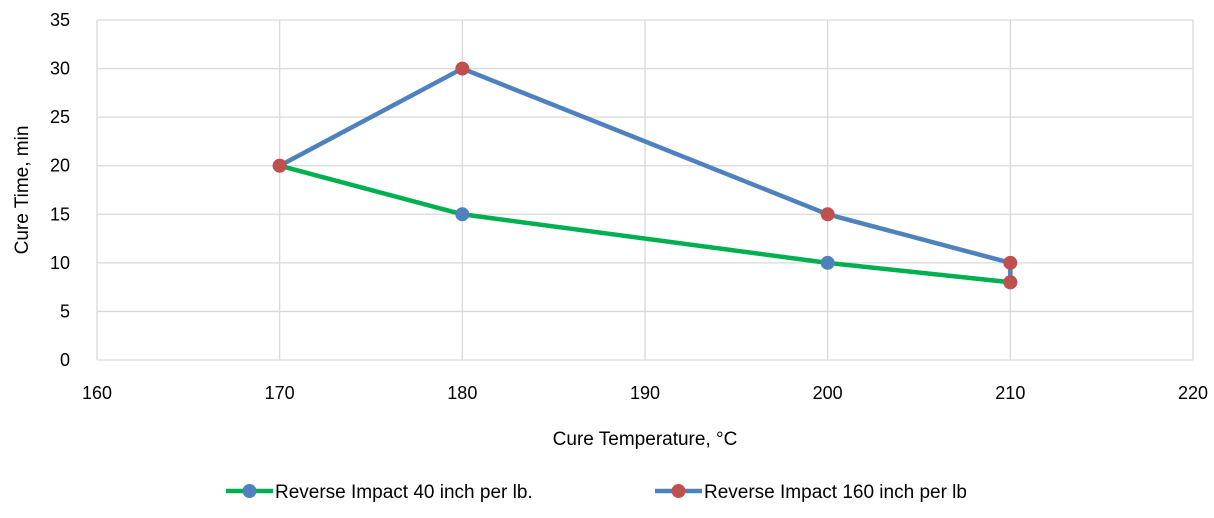 Image resolution: width=1214 pixels, height=518 pixels. What do you see at coordinates (22, 190) in the screenshot?
I see `y-axis-title: Cure Time, min` at bounding box center [22, 190].